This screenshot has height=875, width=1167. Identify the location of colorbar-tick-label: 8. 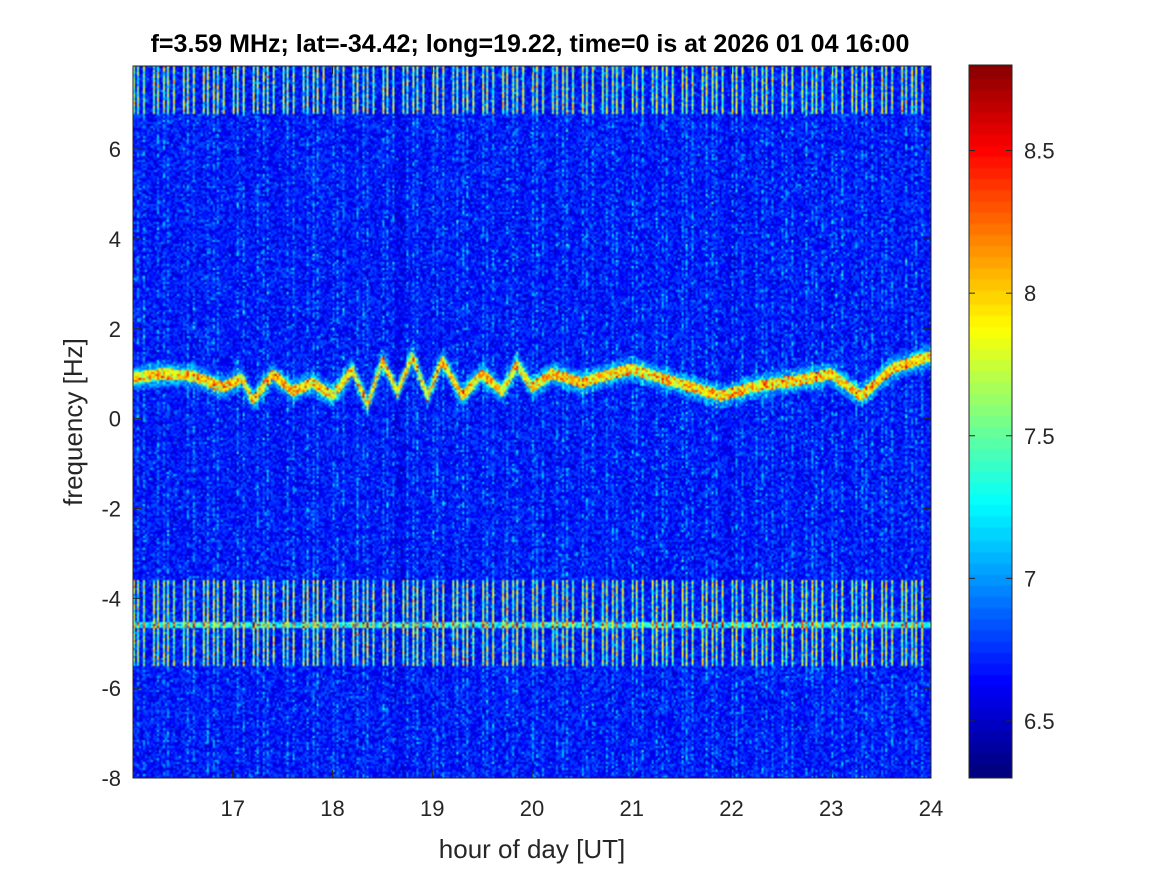
(1030, 293).